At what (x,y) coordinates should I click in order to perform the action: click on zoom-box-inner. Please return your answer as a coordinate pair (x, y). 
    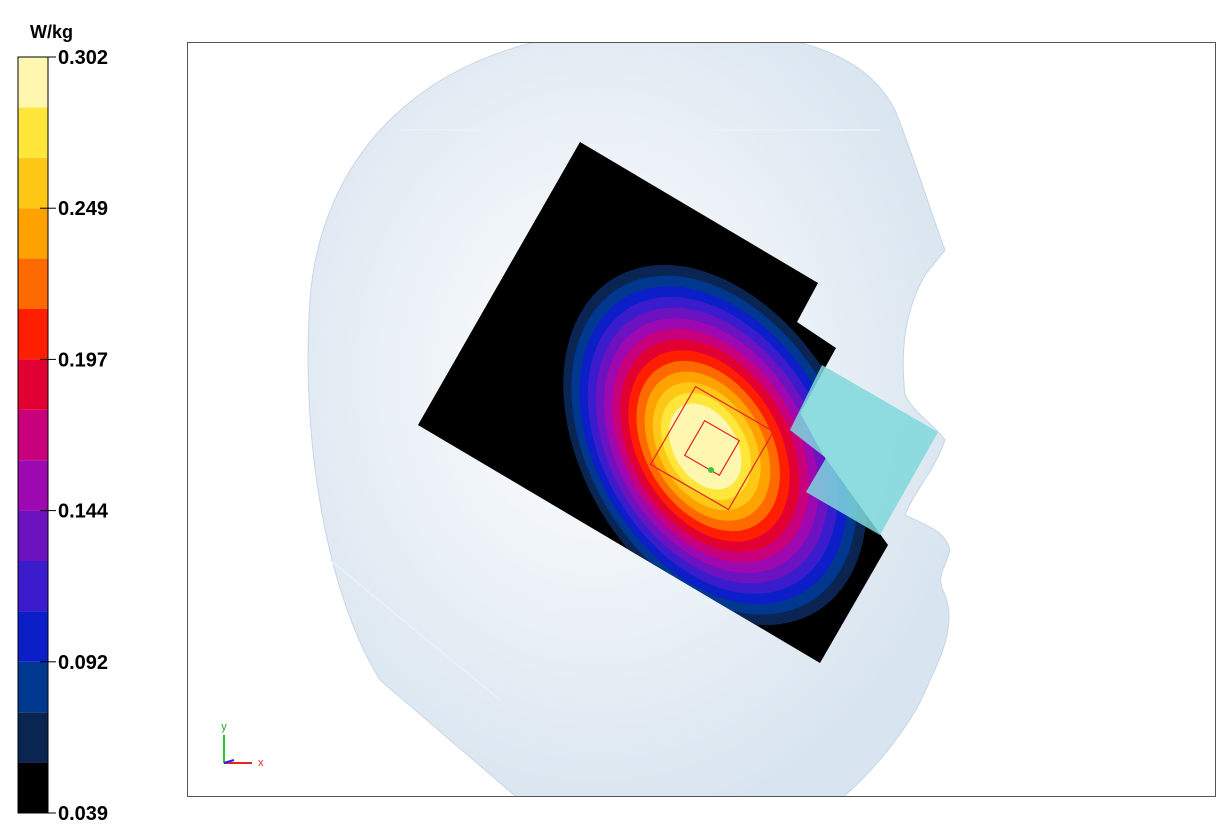
    Looking at the image, I should click on (712, 448).